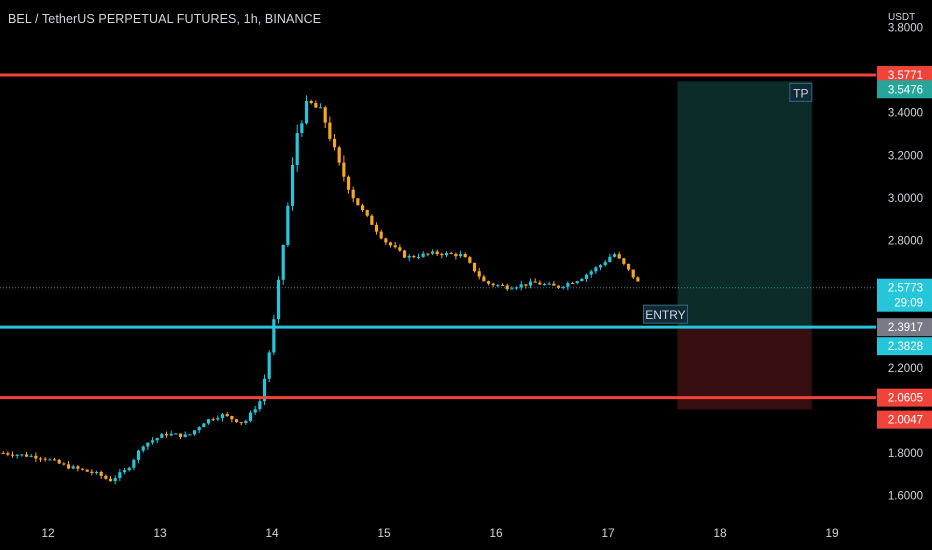 The height and width of the screenshot is (550, 932). Describe the element at coordinates (905, 454) in the screenshot. I see `y-tick-label: 1.8000` at that location.